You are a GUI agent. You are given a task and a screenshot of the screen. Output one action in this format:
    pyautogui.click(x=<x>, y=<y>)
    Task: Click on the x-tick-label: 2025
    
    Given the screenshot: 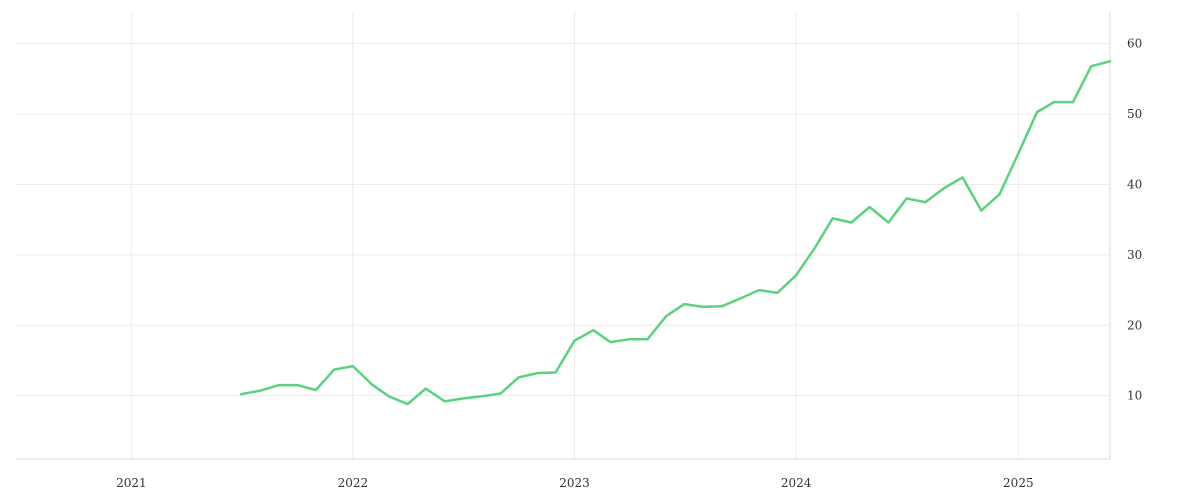 What is the action you would take?
    pyautogui.click(x=1018, y=483)
    